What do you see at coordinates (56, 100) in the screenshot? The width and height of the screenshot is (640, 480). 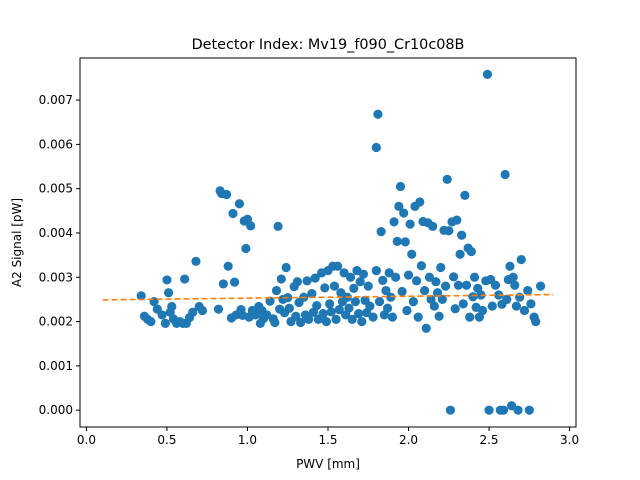 I see `y-tick-label-7: 0.007` at bounding box center [56, 100].